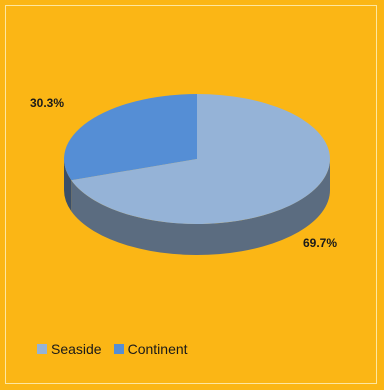 This screenshot has height=390, width=384. I want to click on pie-slice-continent, so click(130, 137).